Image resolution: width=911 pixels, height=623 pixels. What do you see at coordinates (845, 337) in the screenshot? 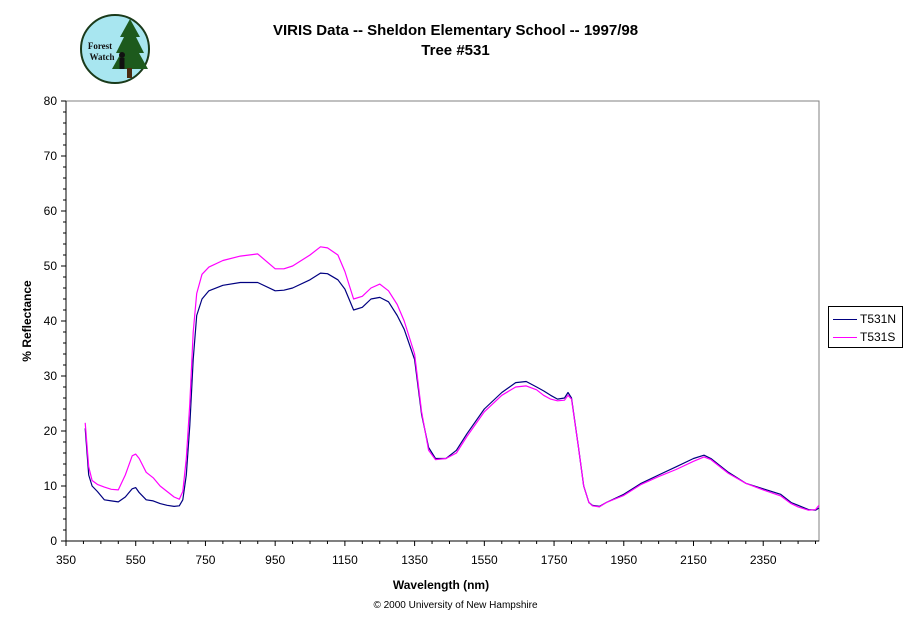
I see `legend-swatch-t531s` at bounding box center [845, 337].